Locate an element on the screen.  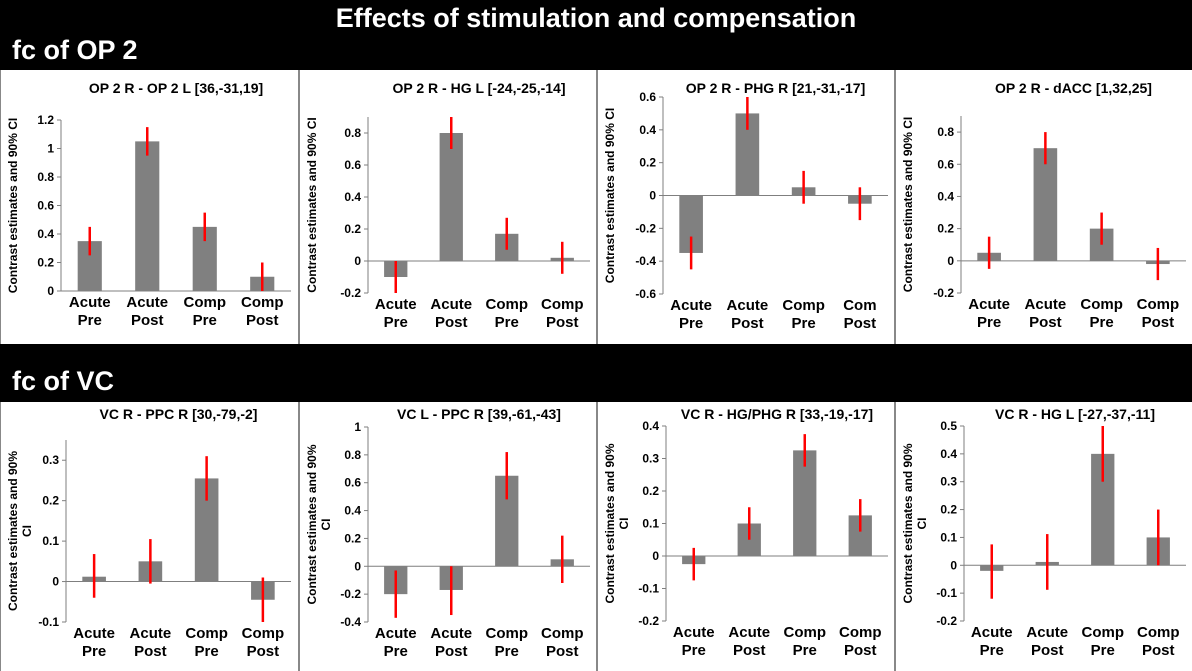
chart-title: OP 2 R - HG L [-24,-25,-14] is located at coordinates (479, 88).